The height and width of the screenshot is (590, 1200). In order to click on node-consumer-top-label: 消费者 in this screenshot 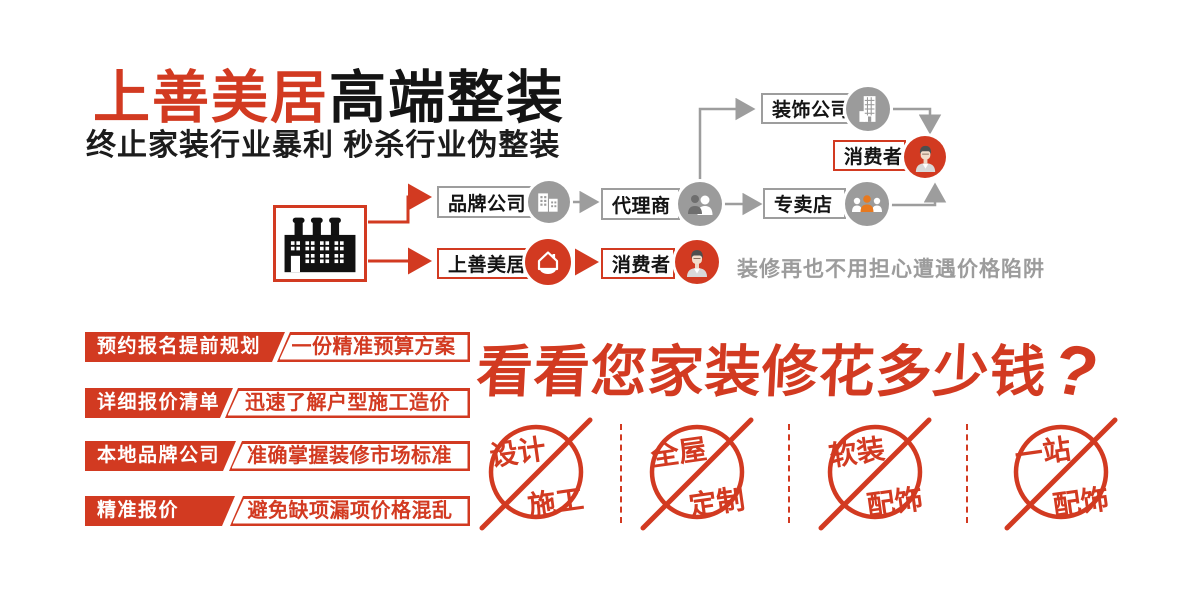, I will do `click(873, 157)`.